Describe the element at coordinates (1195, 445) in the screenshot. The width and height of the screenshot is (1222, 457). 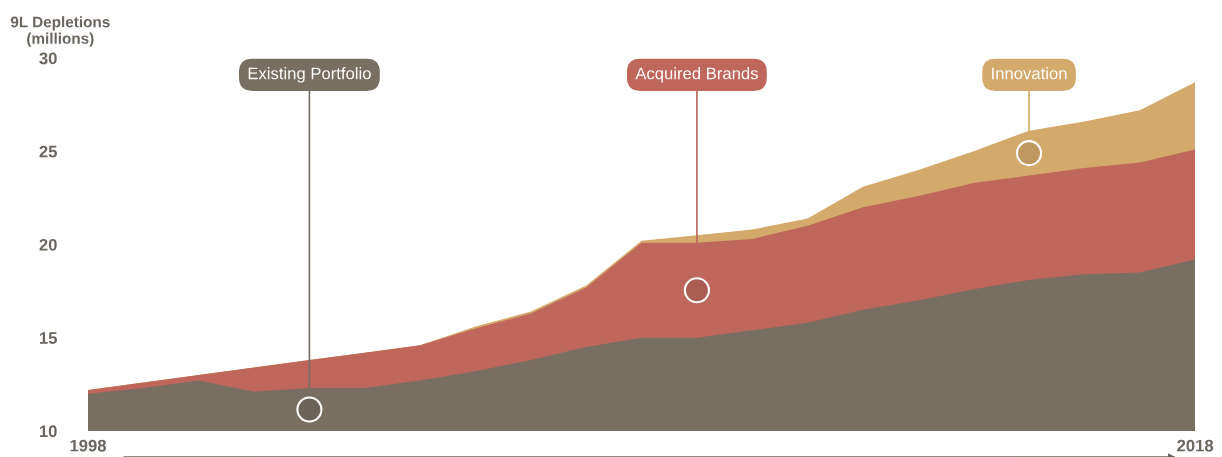
I see `x-tick-label: 2018` at that location.